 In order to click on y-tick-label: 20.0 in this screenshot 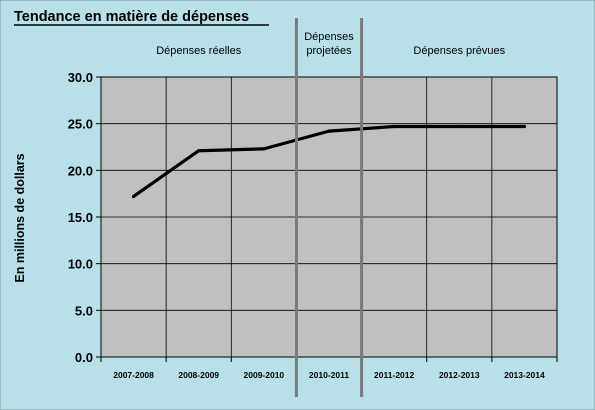, I will do `click(80, 170)`.